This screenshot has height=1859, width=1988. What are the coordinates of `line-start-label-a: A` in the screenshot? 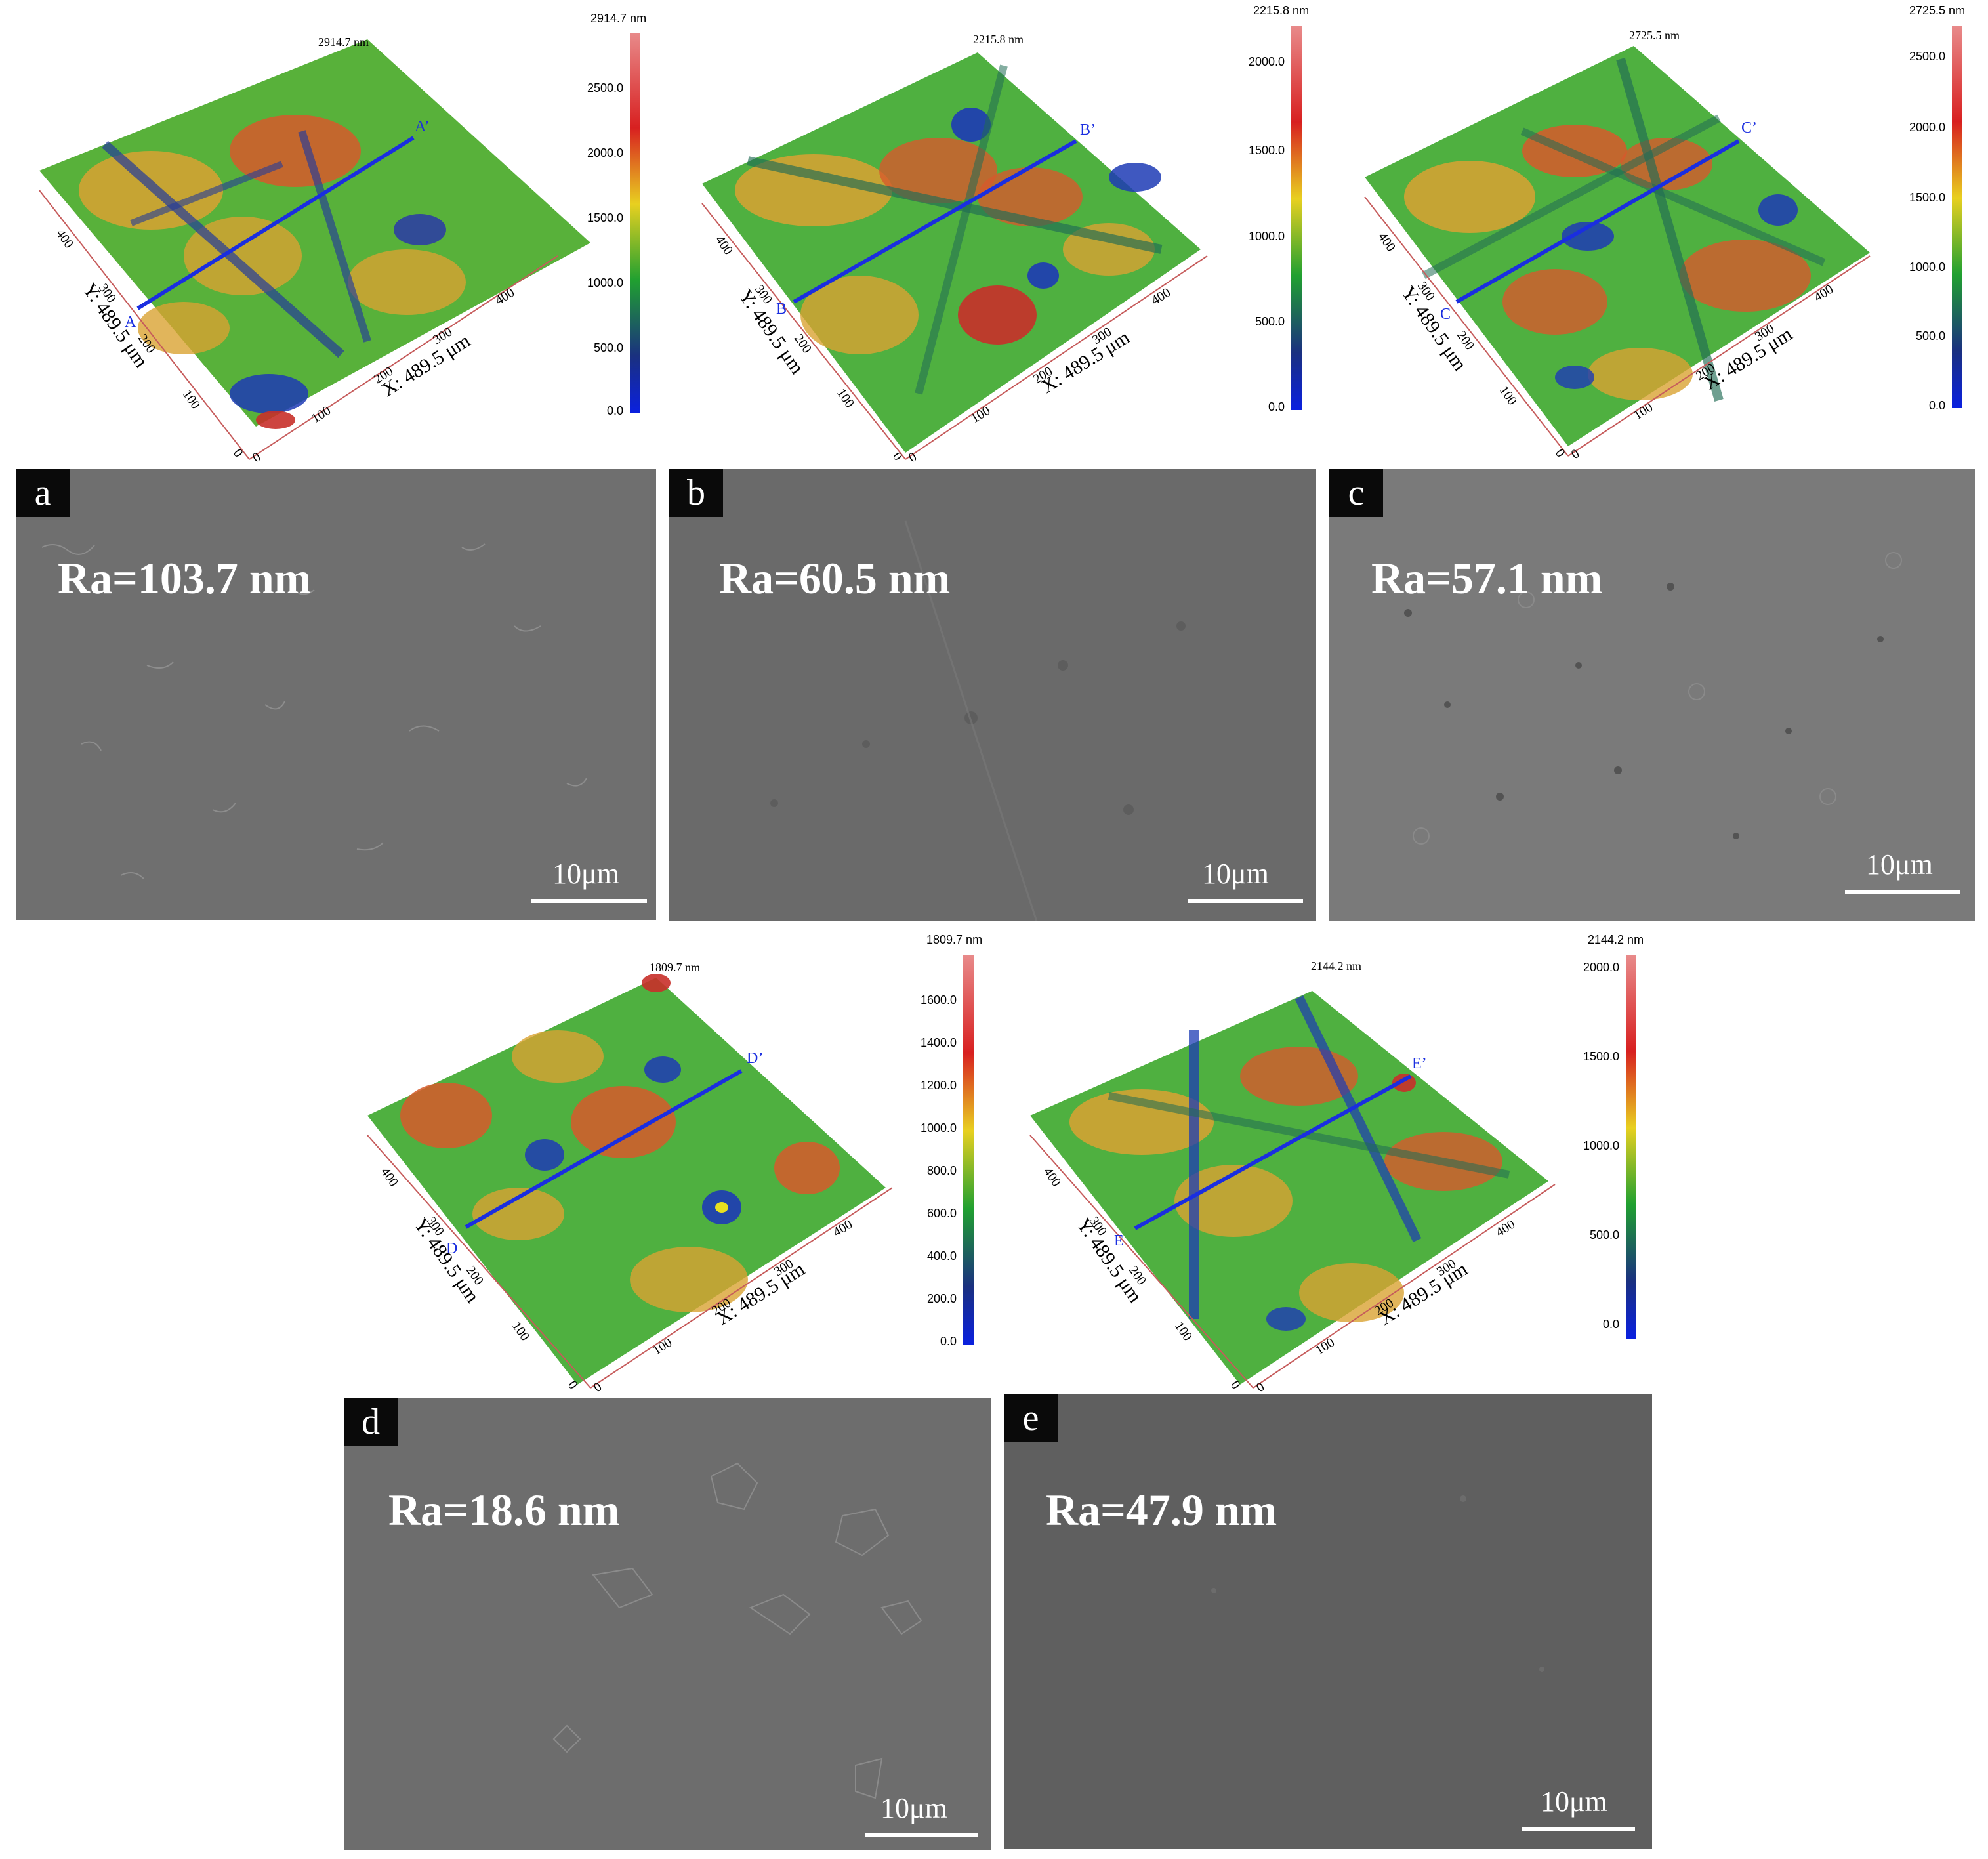 It's located at (130, 322).